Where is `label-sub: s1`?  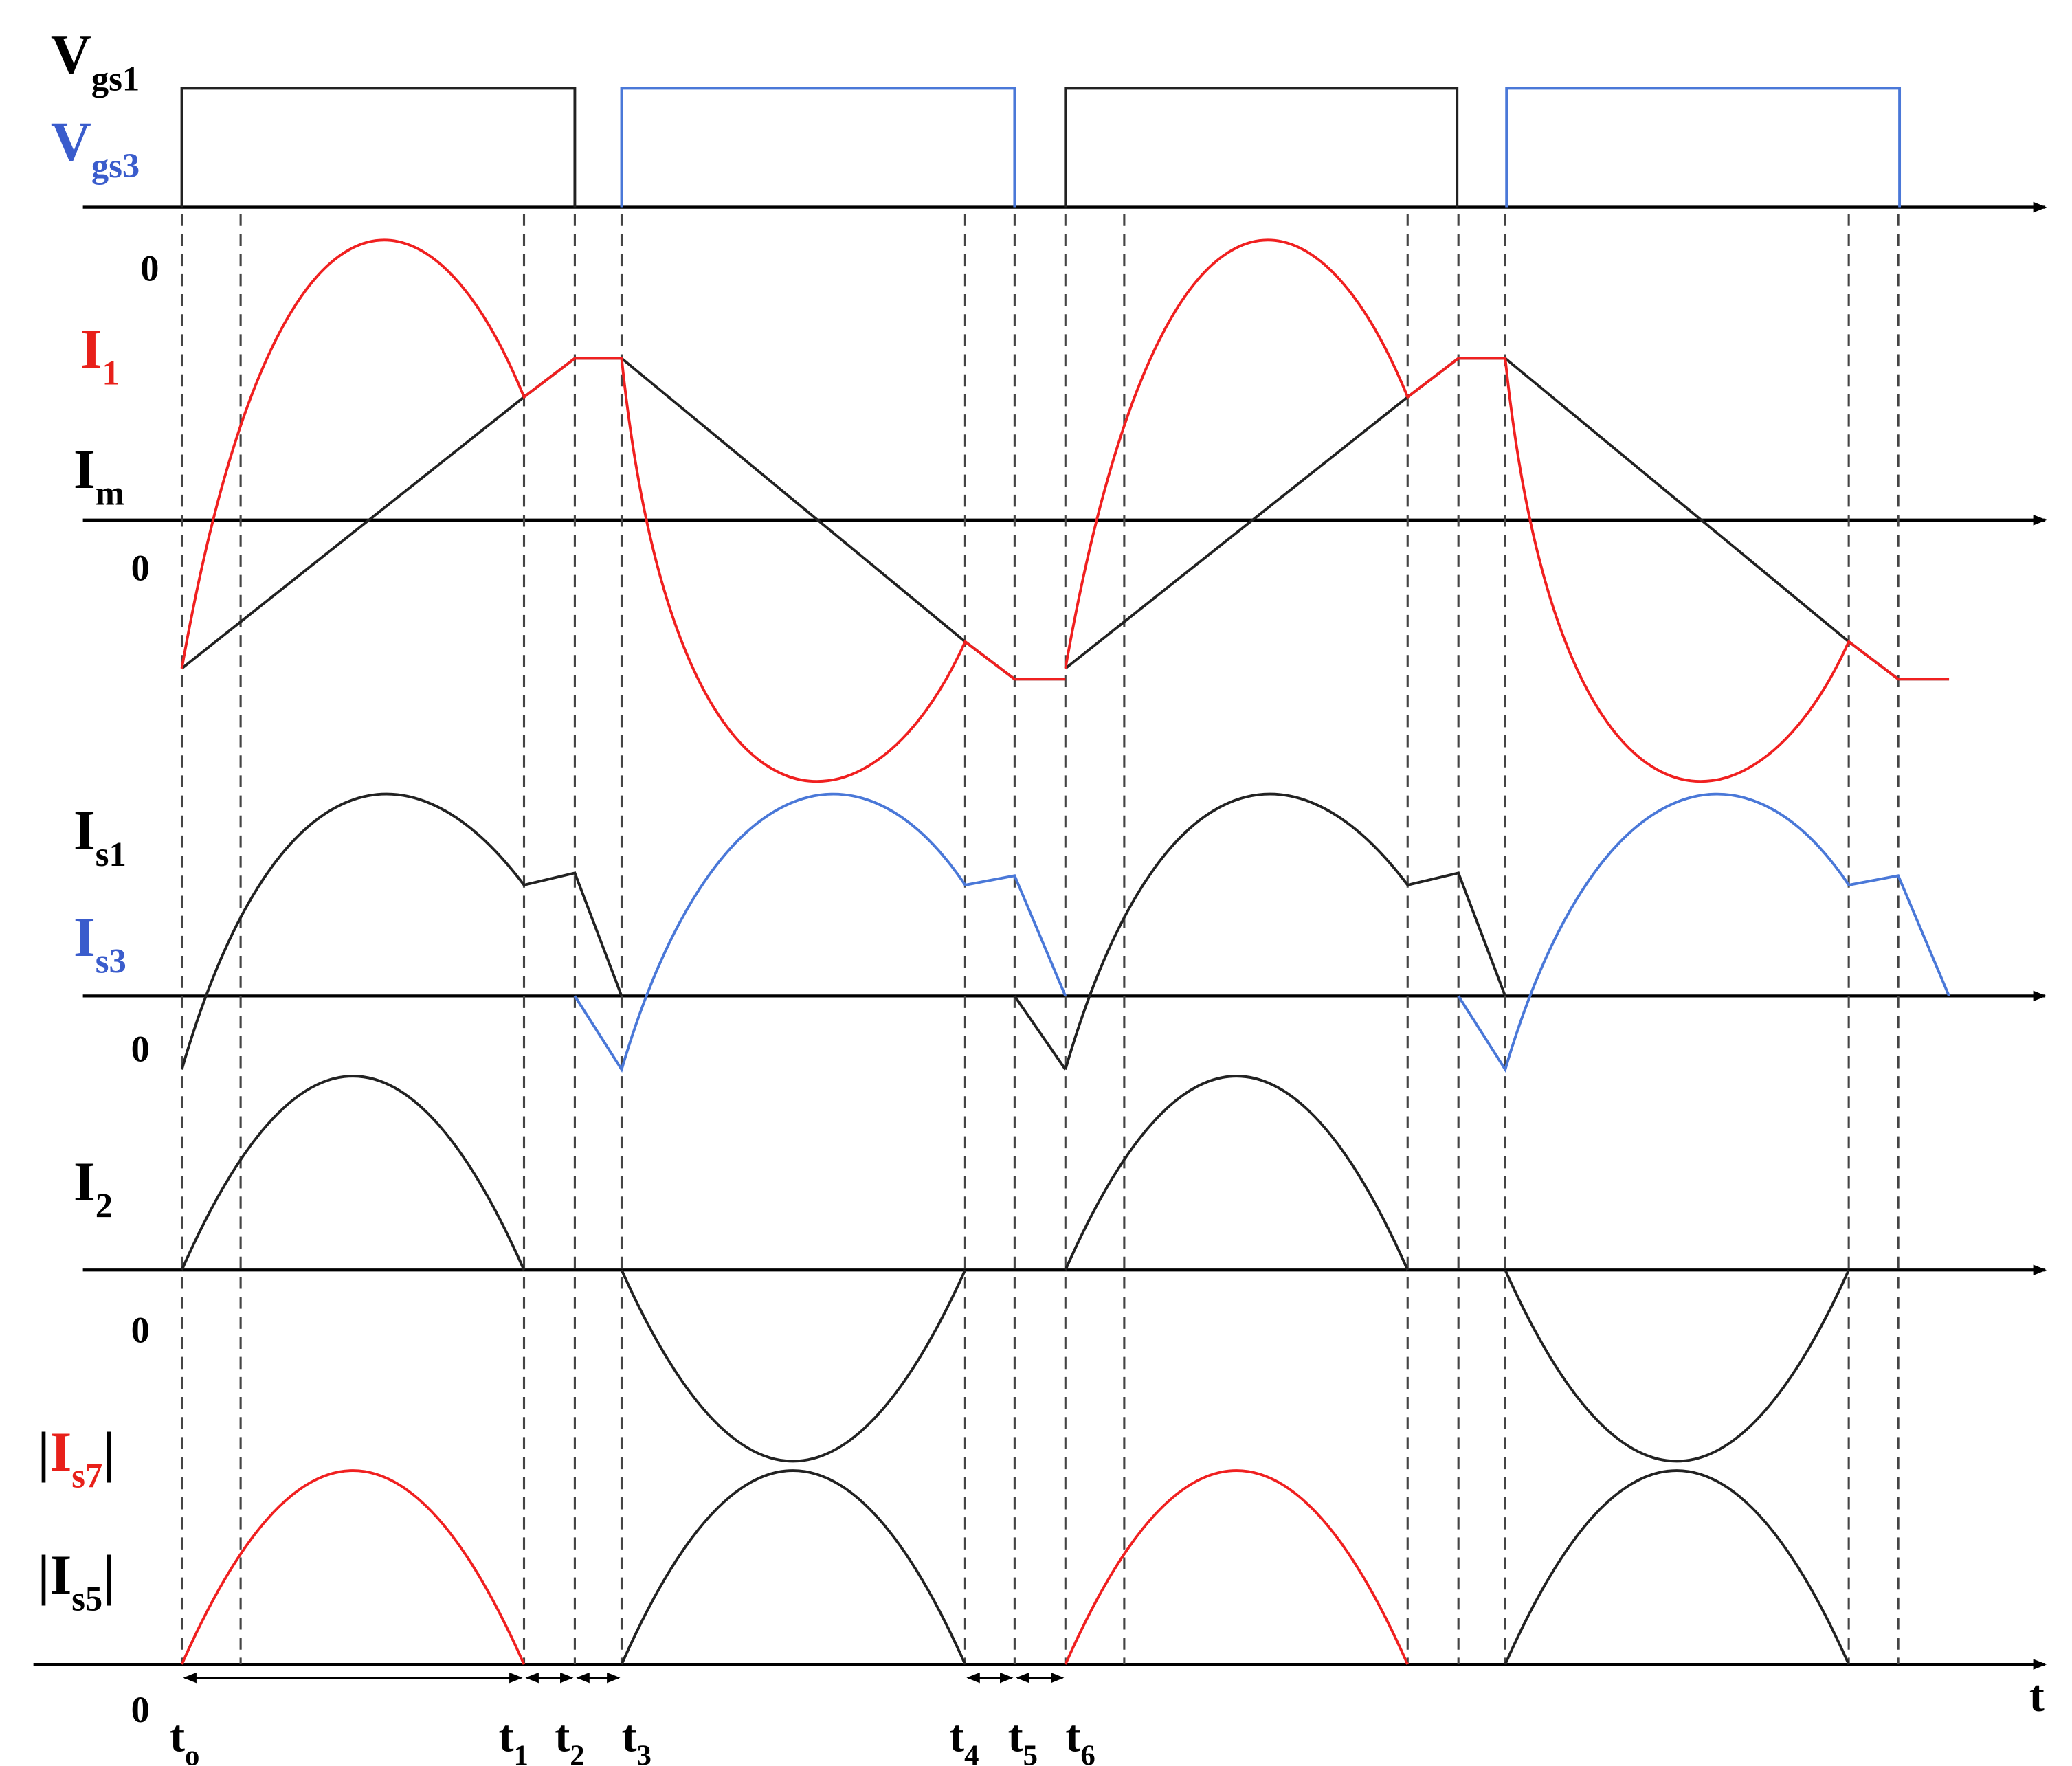 label-sub: s1 is located at coordinates (111, 854).